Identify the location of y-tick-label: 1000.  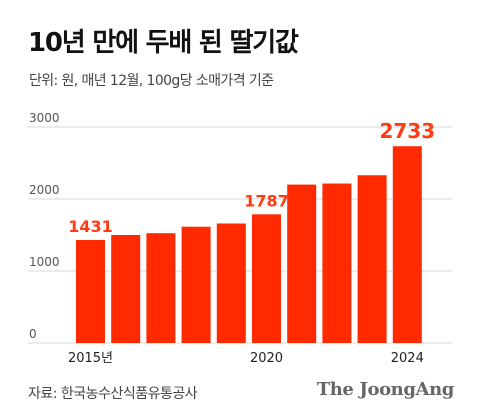
(44, 262).